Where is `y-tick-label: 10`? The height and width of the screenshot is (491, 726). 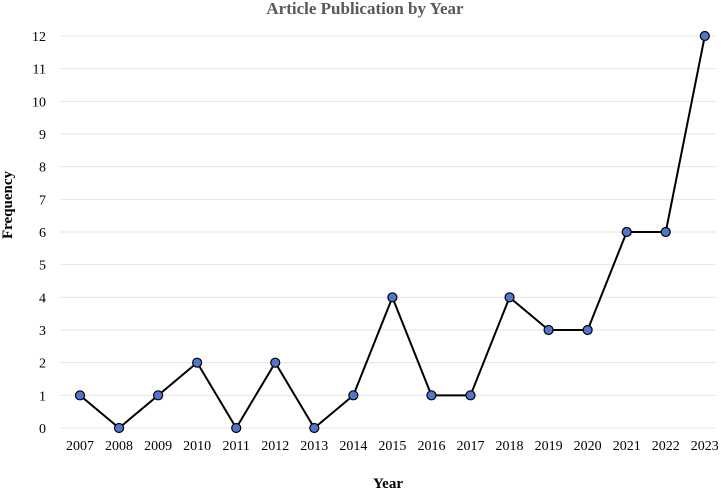
y-tick-label: 10 is located at coordinates (39, 102).